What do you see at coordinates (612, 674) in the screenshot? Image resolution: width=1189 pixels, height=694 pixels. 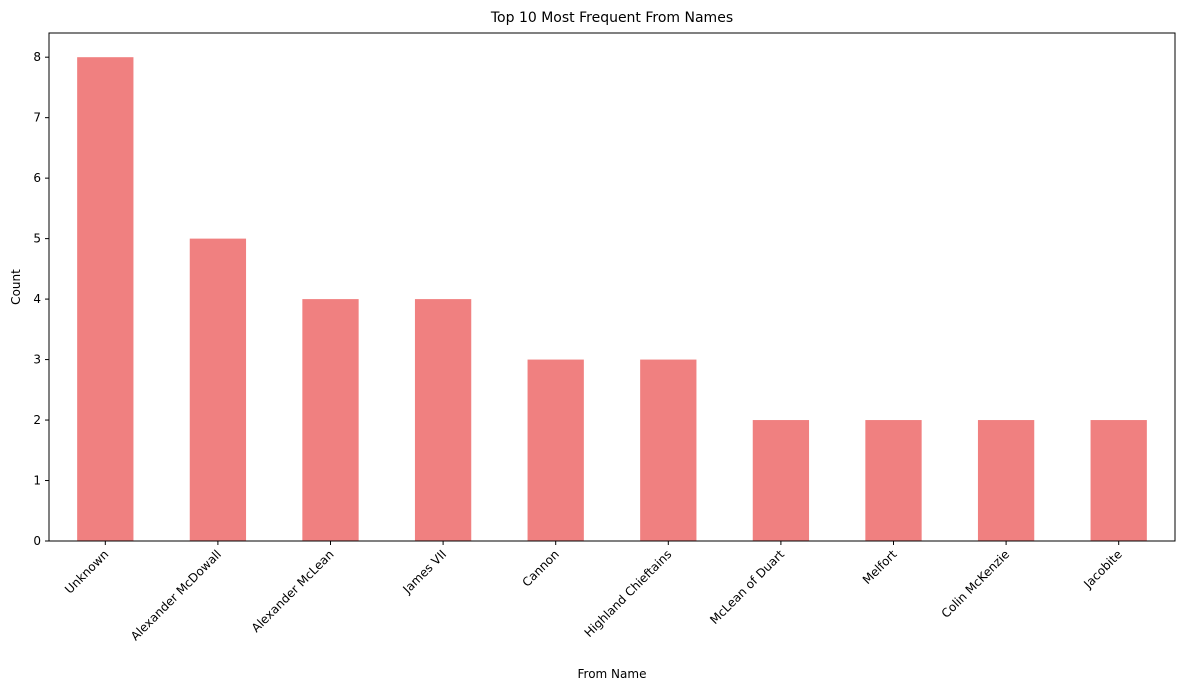 I see `x-axis-label: From Name` at bounding box center [612, 674].